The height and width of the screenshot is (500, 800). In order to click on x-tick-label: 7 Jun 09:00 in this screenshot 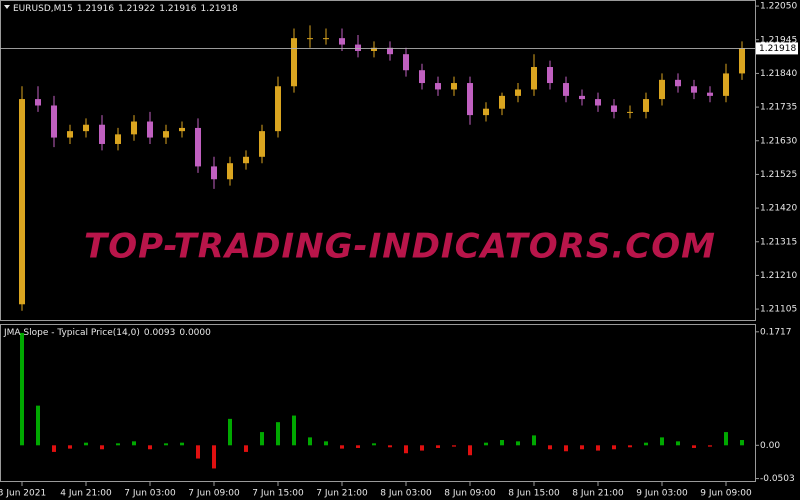, I will do `click(214, 494)`.